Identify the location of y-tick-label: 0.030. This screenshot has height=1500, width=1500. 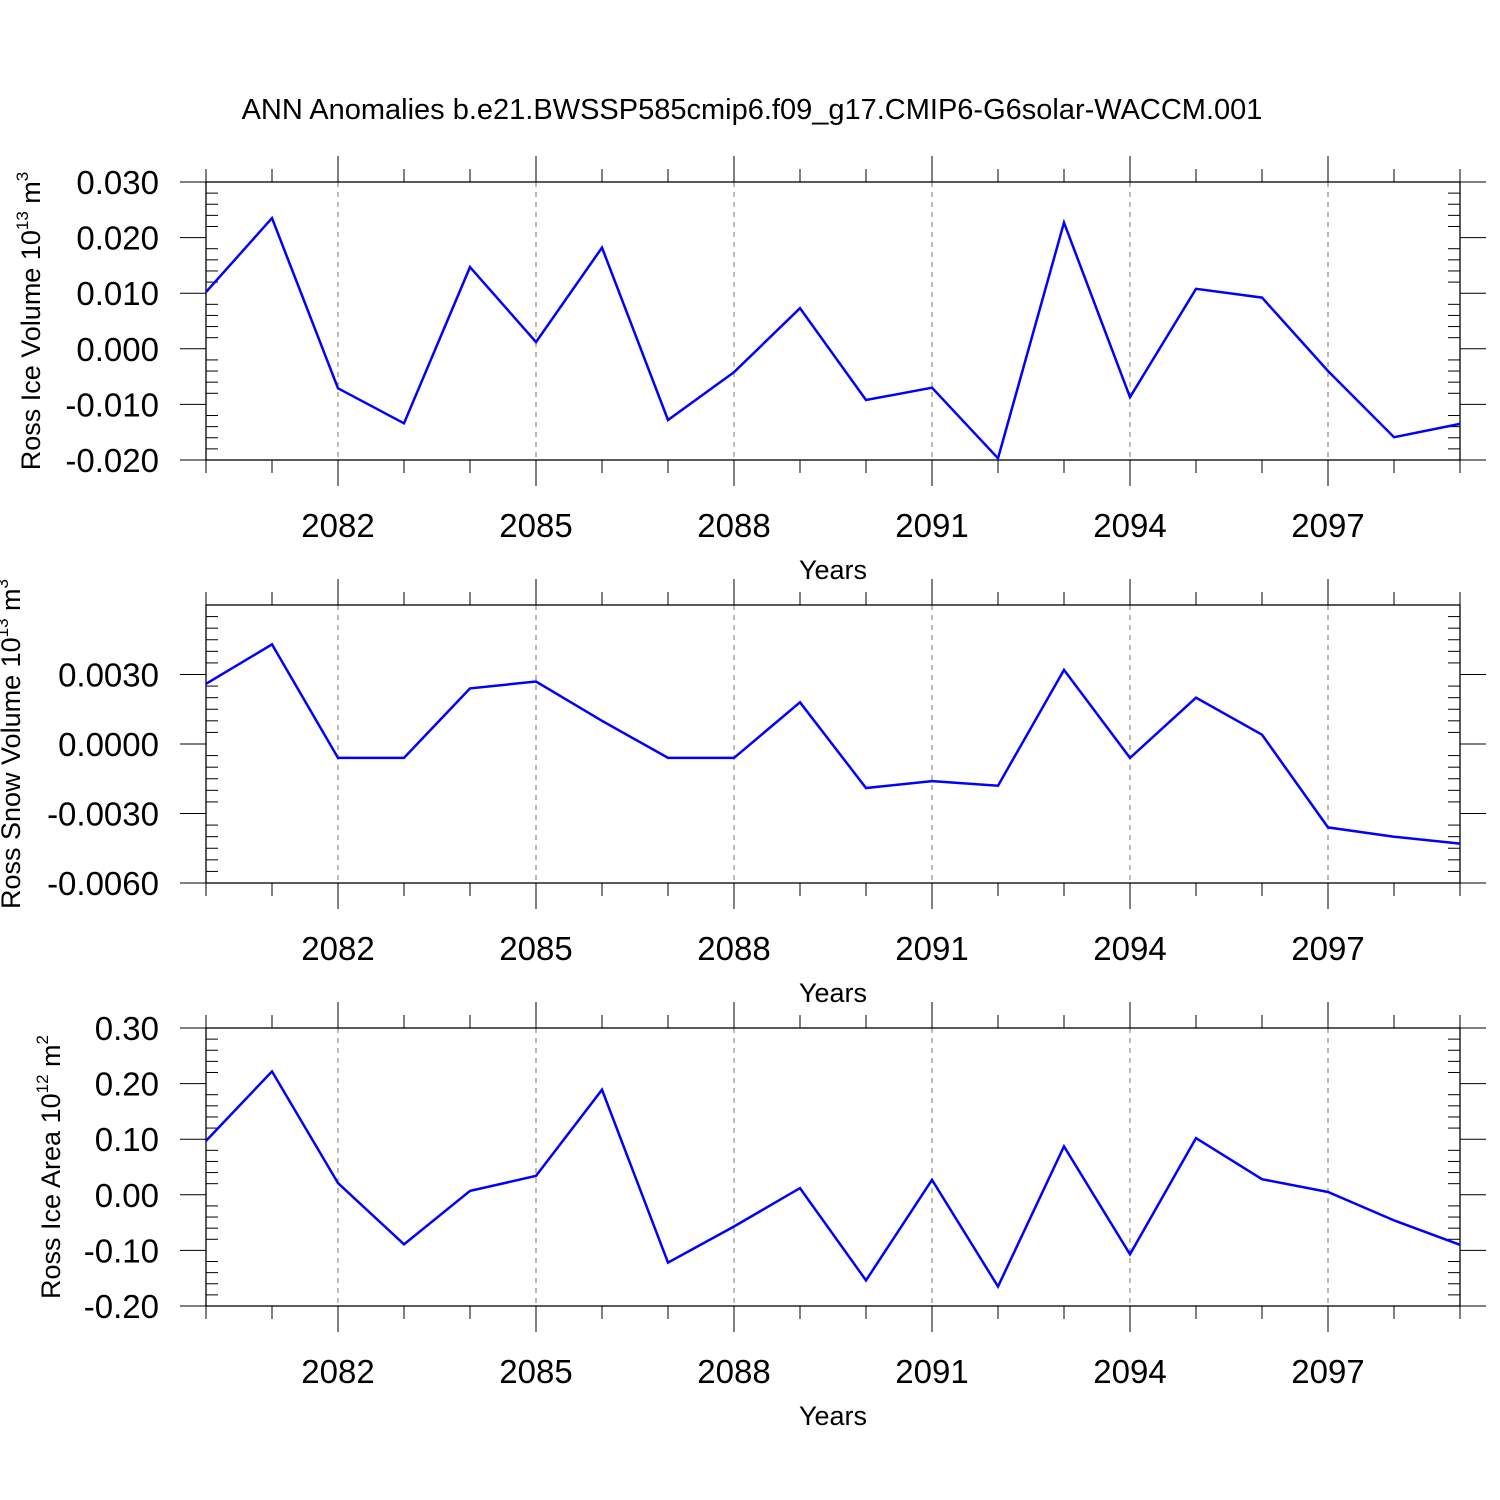
(117, 182).